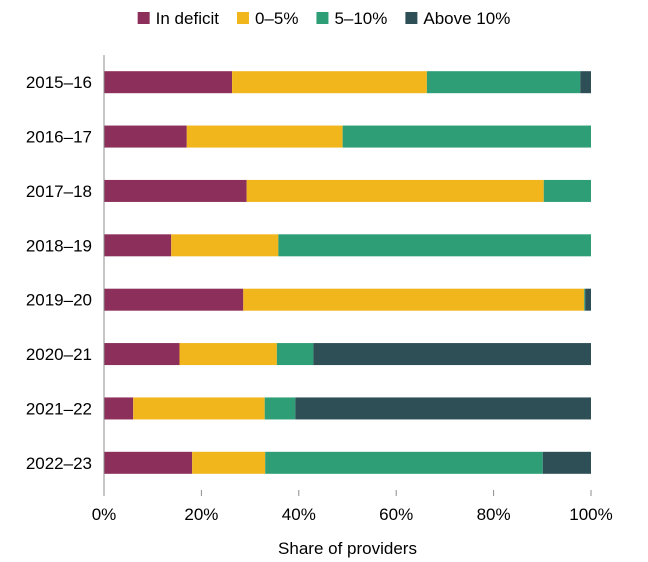 The height and width of the screenshot is (562, 648). What do you see at coordinates (59, 463) in the screenshot?
I see `y-tick-label-2022-23: 2022–23` at bounding box center [59, 463].